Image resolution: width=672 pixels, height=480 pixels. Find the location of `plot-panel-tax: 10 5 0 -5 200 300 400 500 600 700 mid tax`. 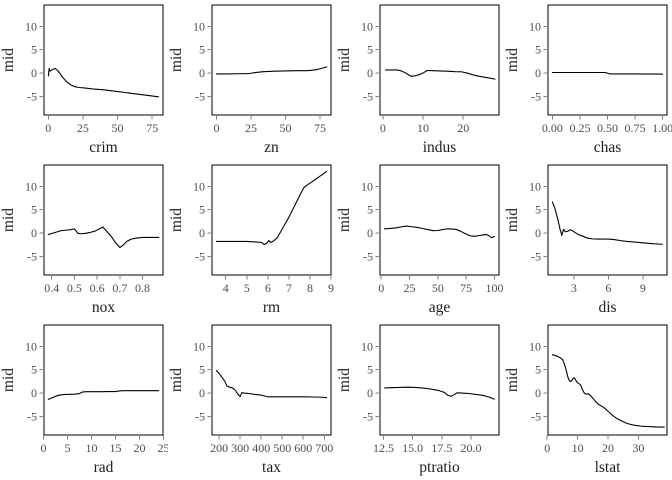

plot-panel-tax: 10 5 0 -5 200 300 400 500 600 700 mid tax is located at coordinates (252, 400).